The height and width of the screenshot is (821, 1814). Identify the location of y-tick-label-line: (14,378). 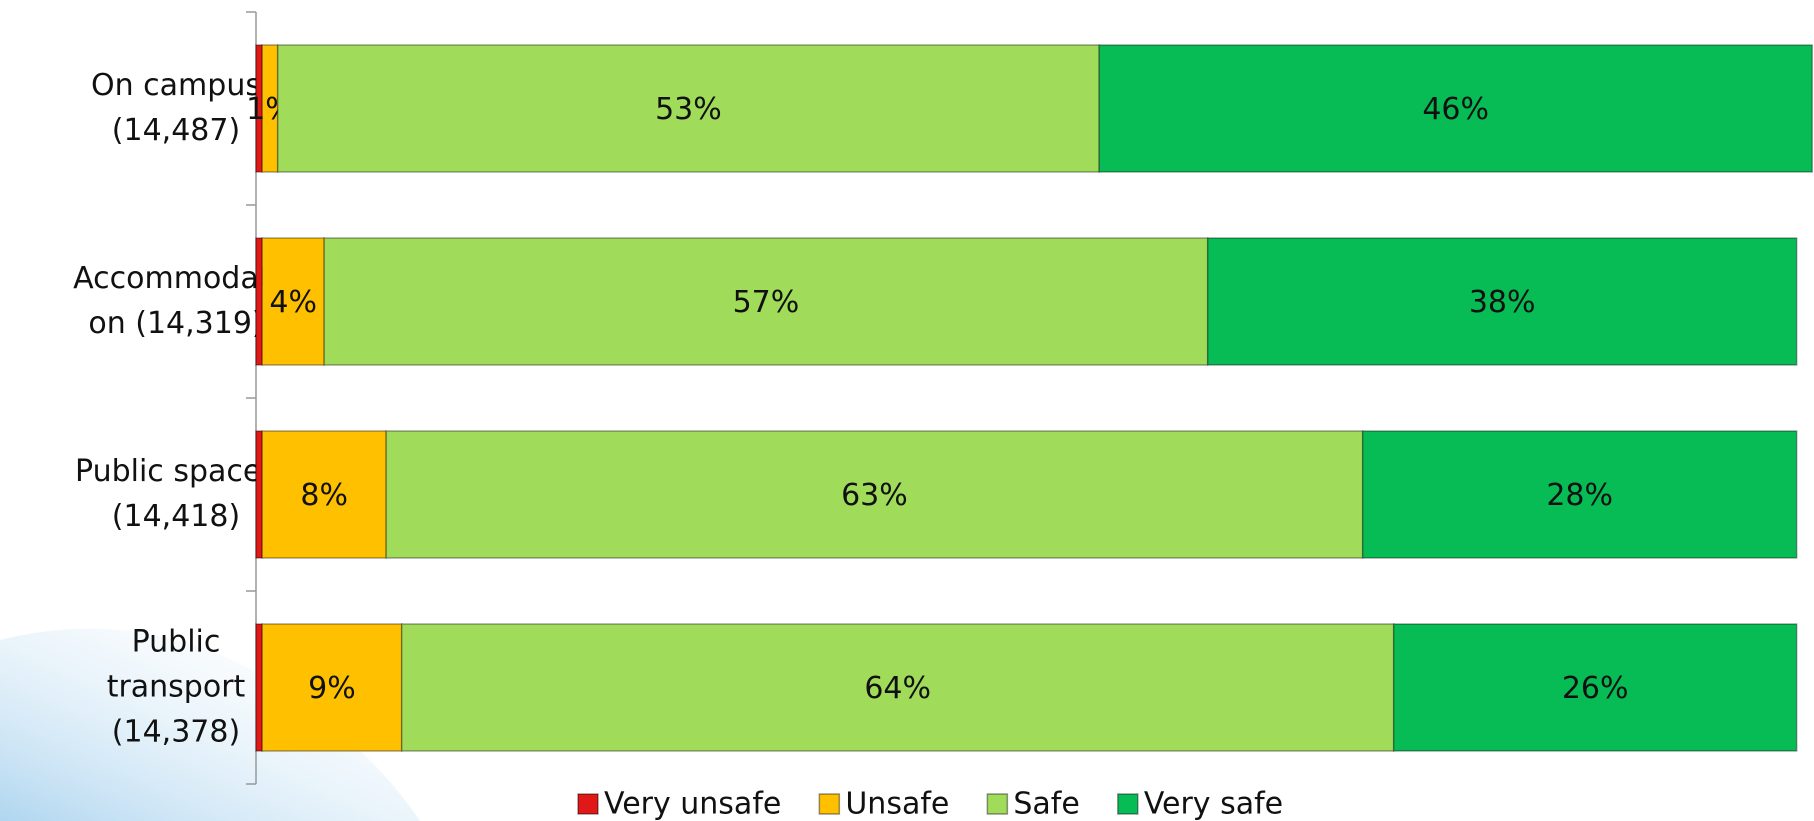
(176, 731).